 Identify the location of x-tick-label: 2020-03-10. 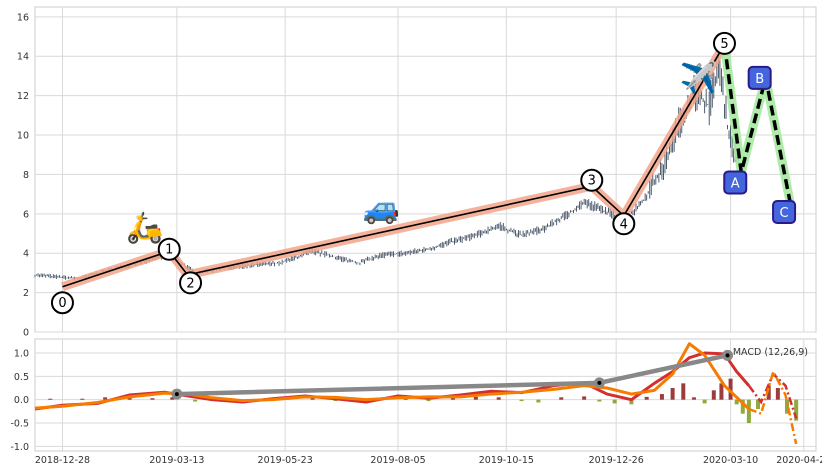
(730, 460).